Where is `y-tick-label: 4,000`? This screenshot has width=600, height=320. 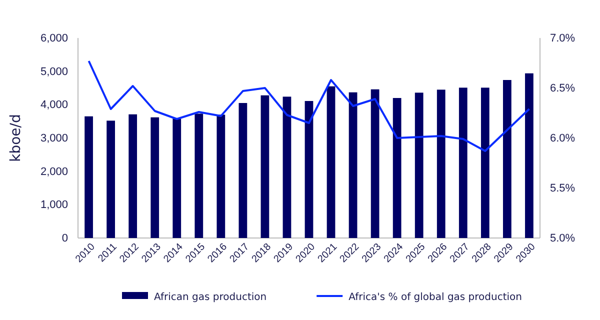 y-tick-label: 4,000 is located at coordinates (54, 105).